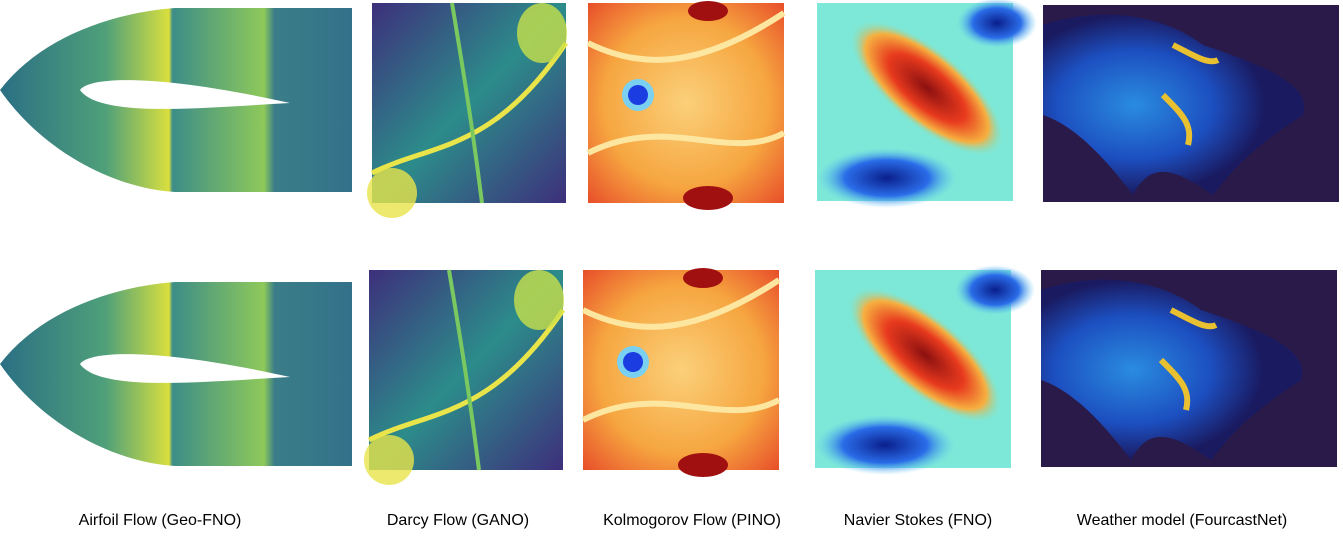  Describe the element at coordinates (458, 520) in the screenshot. I see `caption: Darcy Flow (GANO)` at that location.